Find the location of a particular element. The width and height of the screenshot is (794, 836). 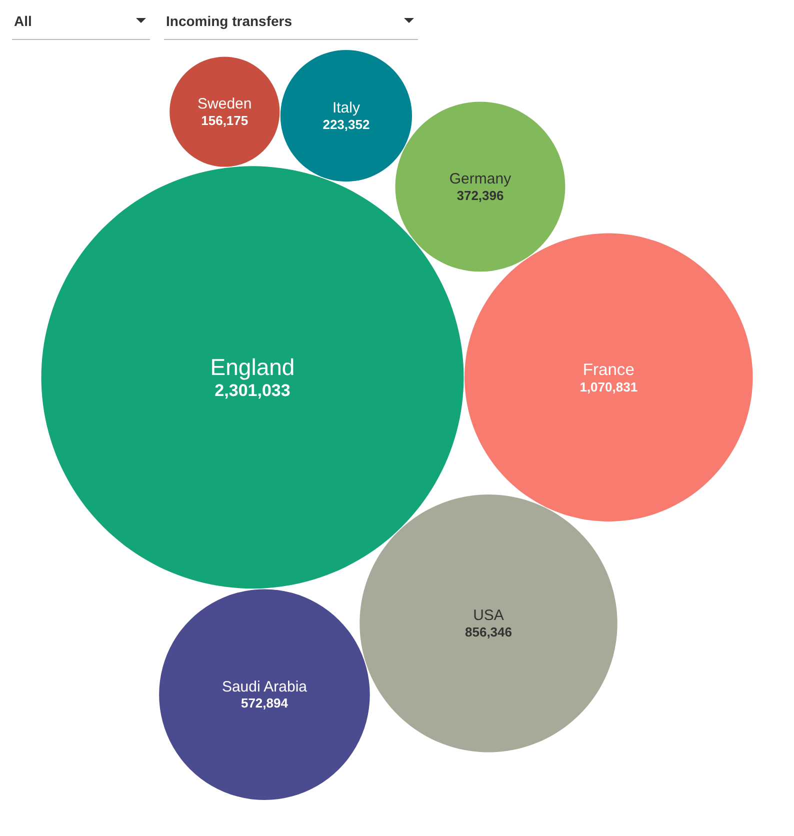

data-label: 572,894 is located at coordinates (264, 703).